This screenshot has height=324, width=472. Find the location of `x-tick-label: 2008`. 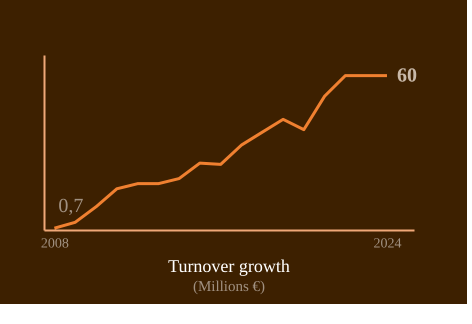

x-tick-label: 2008 is located at coordinates (54, 244).